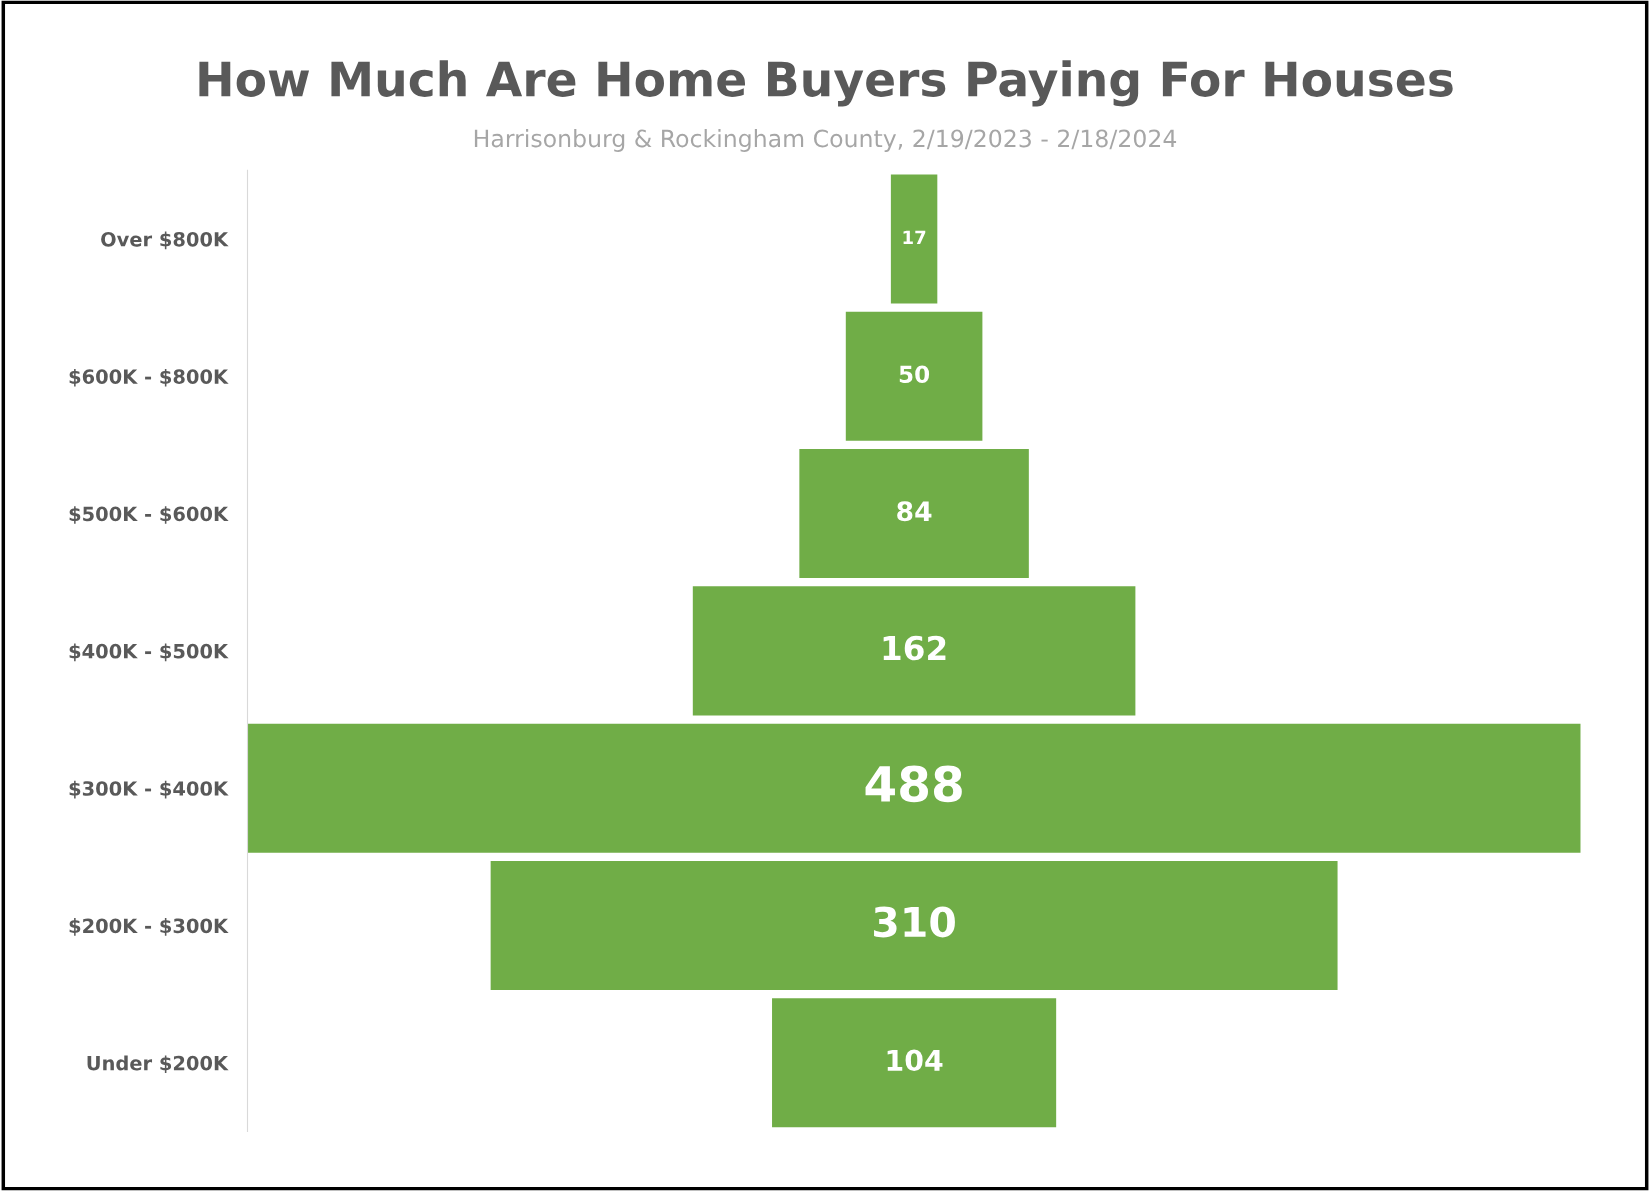  What do you see at coordinates (149, 652) in the screenshot?
I see `category-label: $400K - $500K` at bounding box center [149, 652].